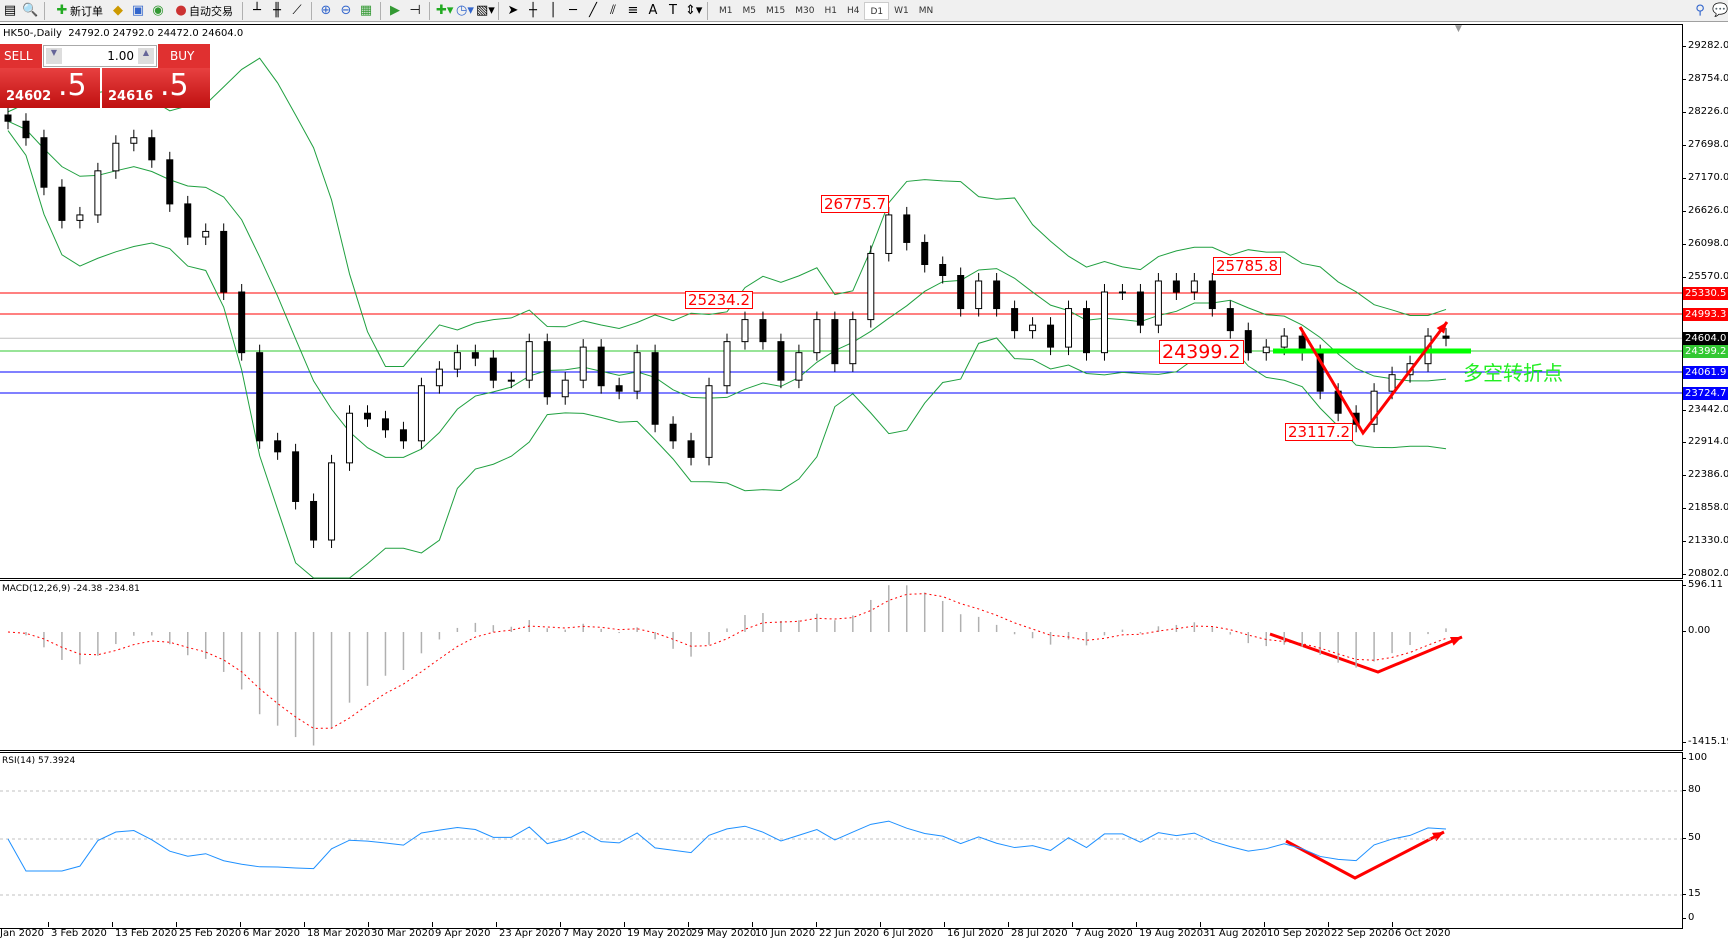 The image size is (1728, 944). Describe the element at coordinates (138, 10) in the screenshot. I see `terminal-icon: ▣` at that location.